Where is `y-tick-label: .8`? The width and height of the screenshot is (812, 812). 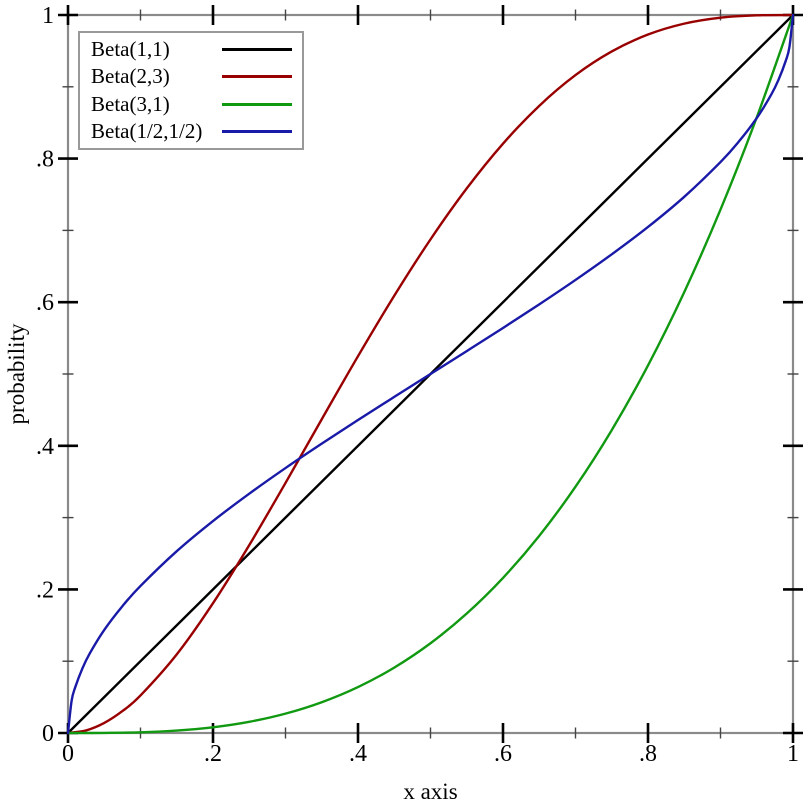
y-tick-label: .8 is located at coordinates (45, 160).